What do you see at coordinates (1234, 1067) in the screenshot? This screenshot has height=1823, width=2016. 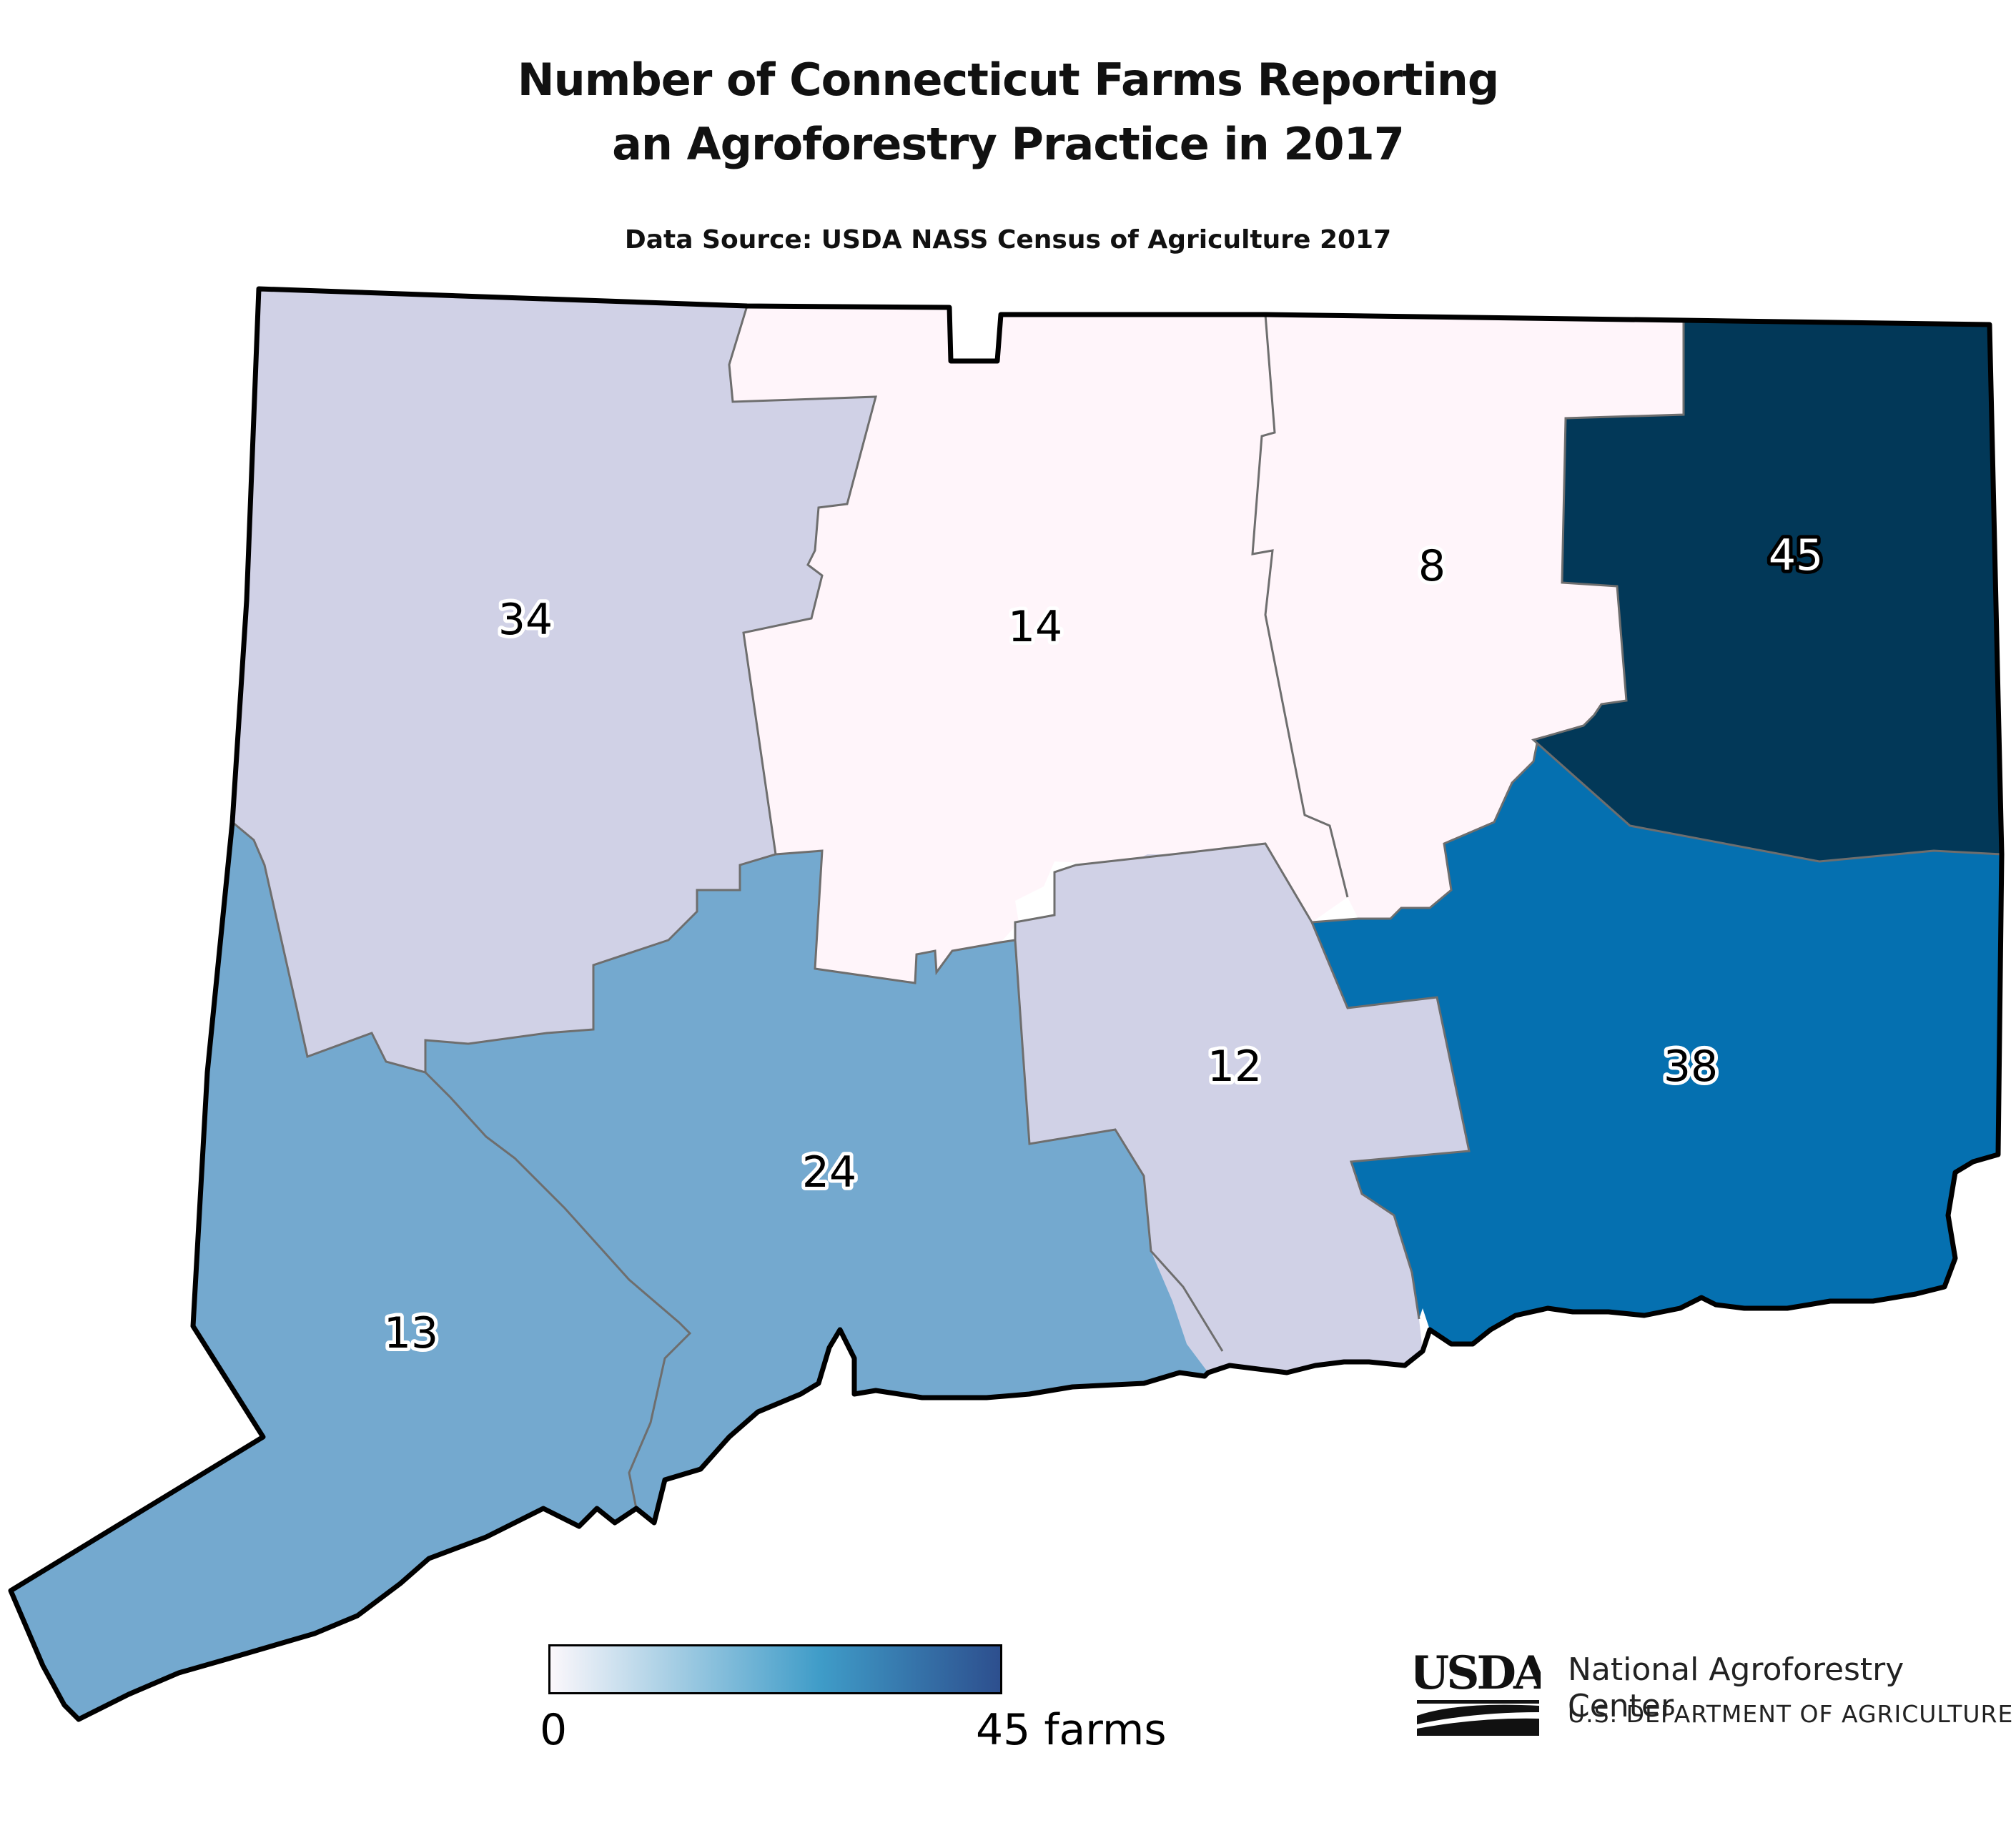 I see `label-middlesex: 12` at bounding box center [1234, 1067].